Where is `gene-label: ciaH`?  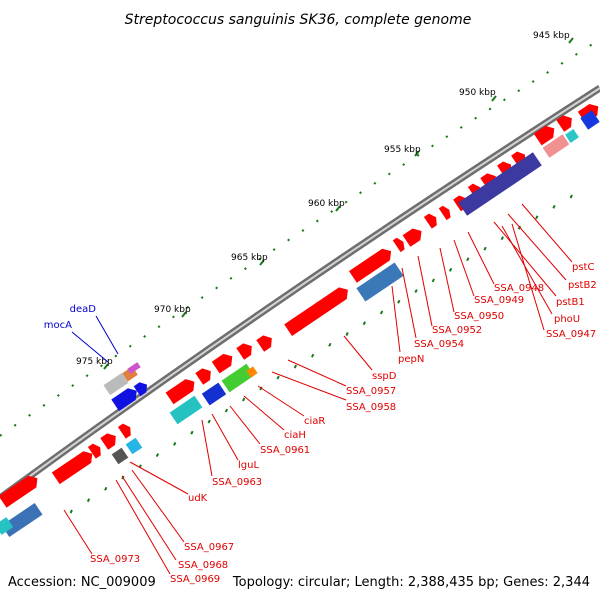 gene-label: ciaH is located at coordinates (295, 435).